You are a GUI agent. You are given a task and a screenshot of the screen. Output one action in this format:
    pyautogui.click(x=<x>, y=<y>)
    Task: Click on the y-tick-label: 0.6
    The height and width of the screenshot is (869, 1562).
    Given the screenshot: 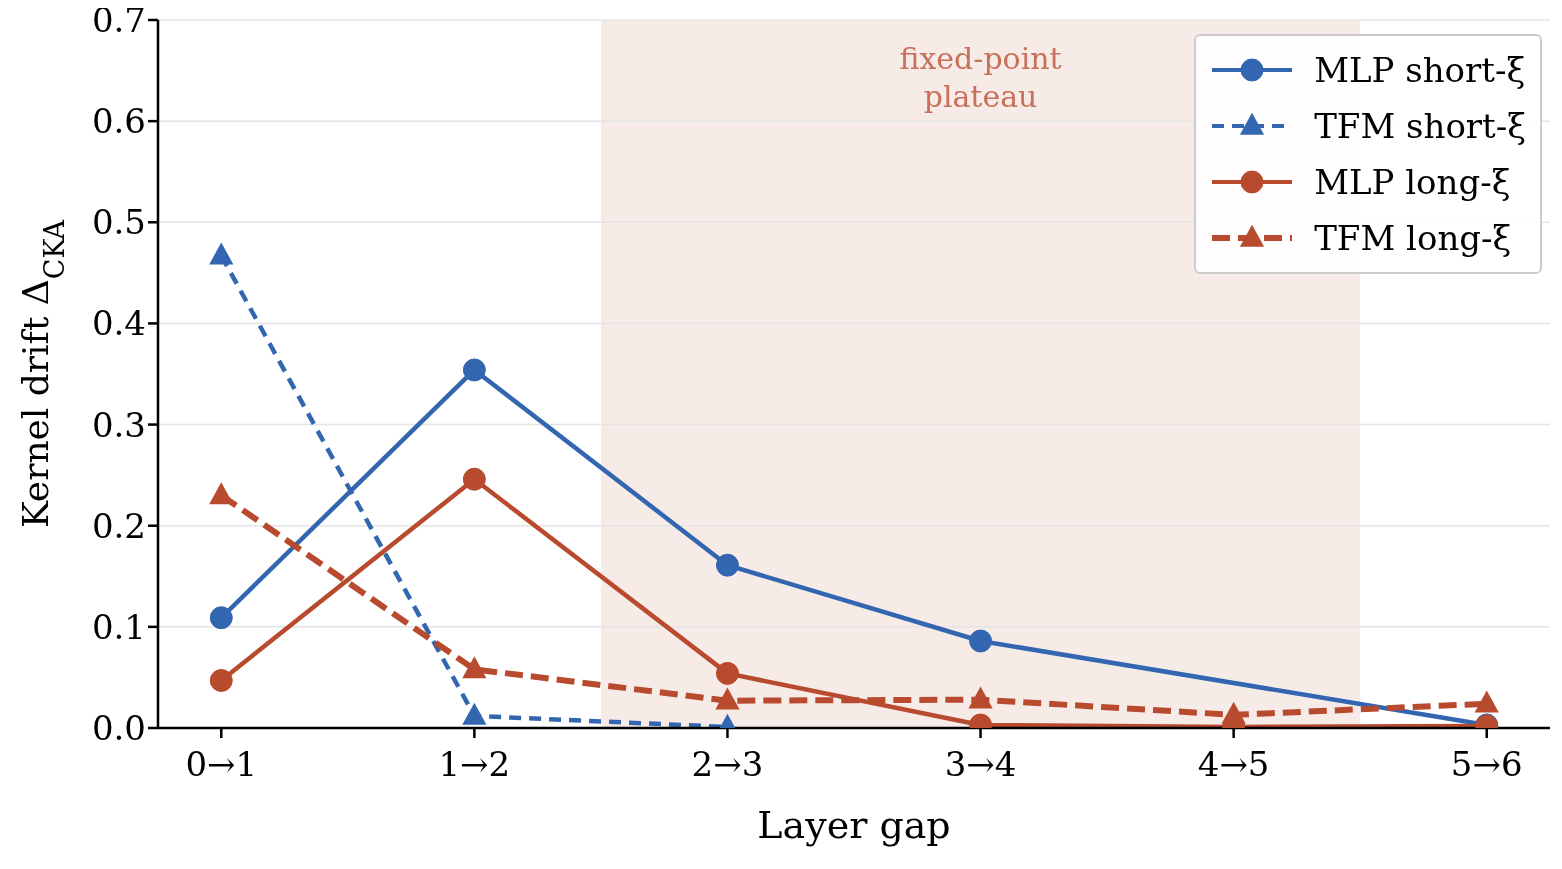 What is the action you would take?
    pyautogui.click(x=118, y=121)
    